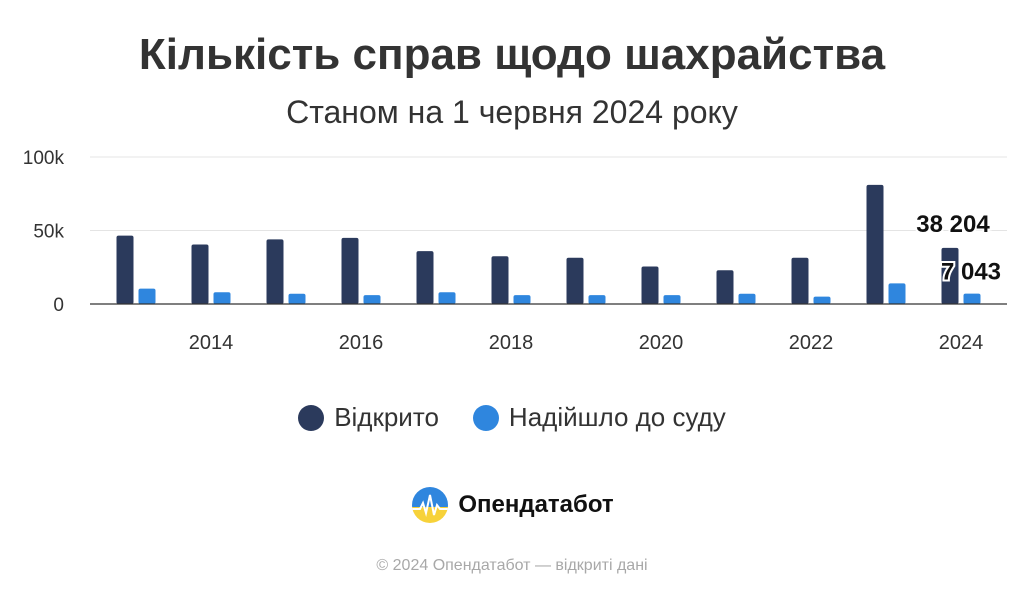 The image size is (1024, 597). Describe the element at coordinates (485, 417) in the screenshot. I see `legend-marker-court` at that location.